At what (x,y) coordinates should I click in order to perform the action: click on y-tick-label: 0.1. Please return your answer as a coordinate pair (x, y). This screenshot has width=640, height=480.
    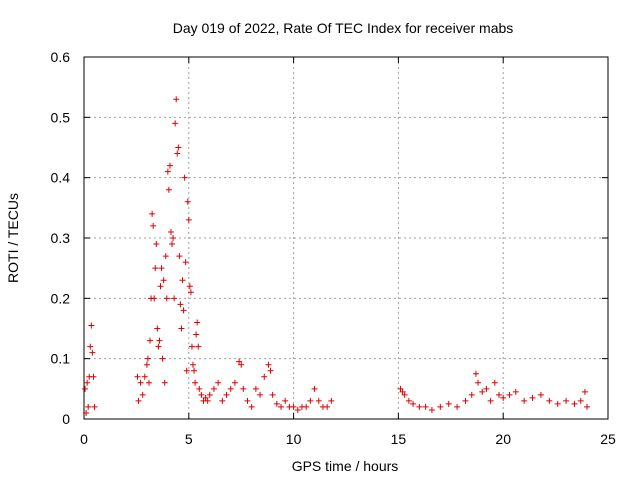
    Looking at the image, I should click on (61, 359).